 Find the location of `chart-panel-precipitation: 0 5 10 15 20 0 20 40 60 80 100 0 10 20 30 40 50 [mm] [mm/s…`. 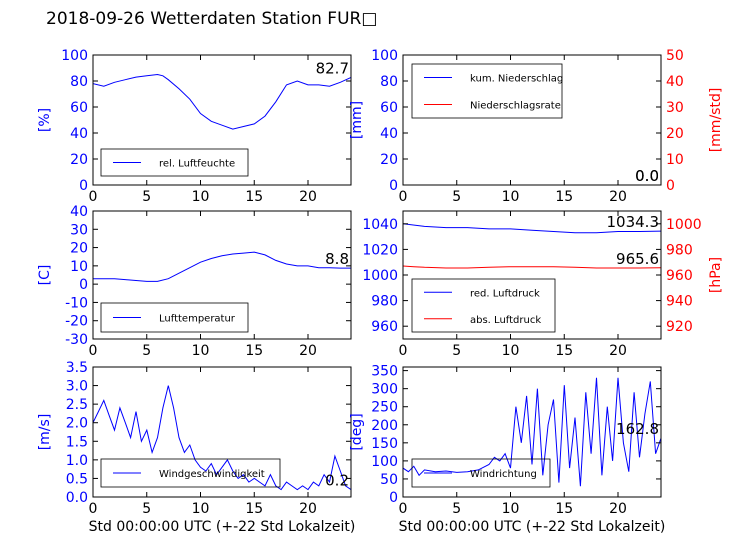

chart-panel-precipitation: 0 5 10 15 20 0 20 40 60 80 100 0 10 20 30 40 50 [mm] [mm/s… is located at coordinates (536, 126).